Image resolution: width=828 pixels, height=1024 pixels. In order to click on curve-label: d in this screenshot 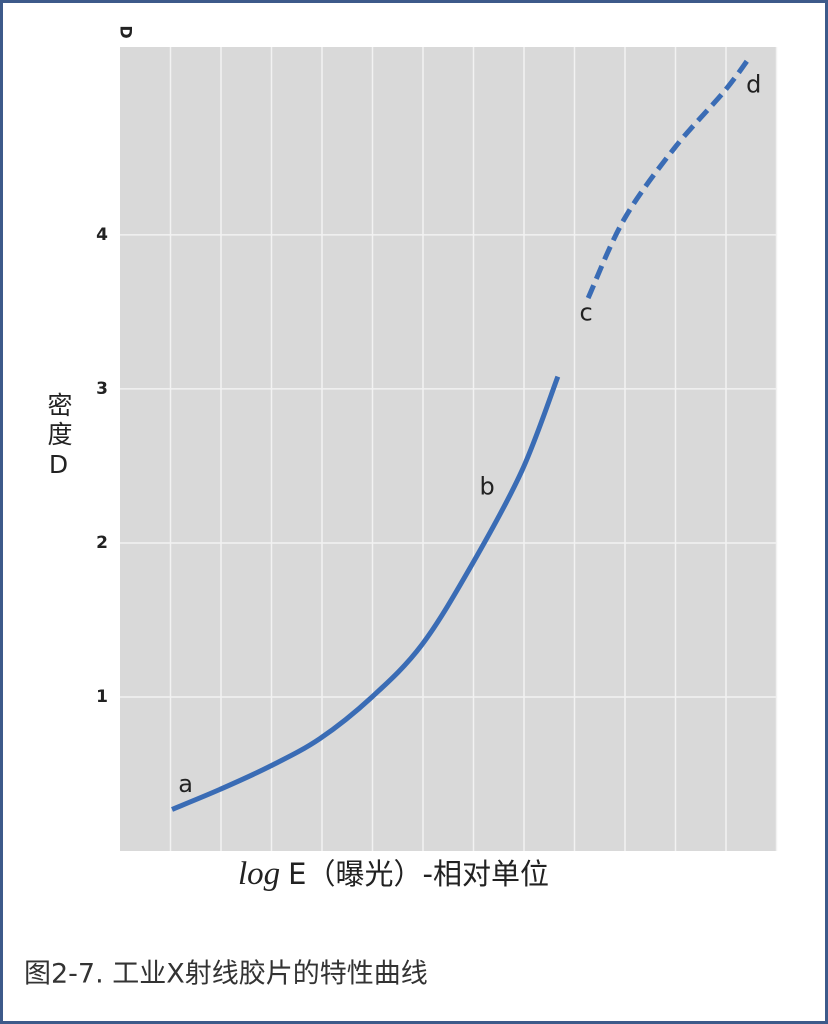, I will do `click(753, 85)`.